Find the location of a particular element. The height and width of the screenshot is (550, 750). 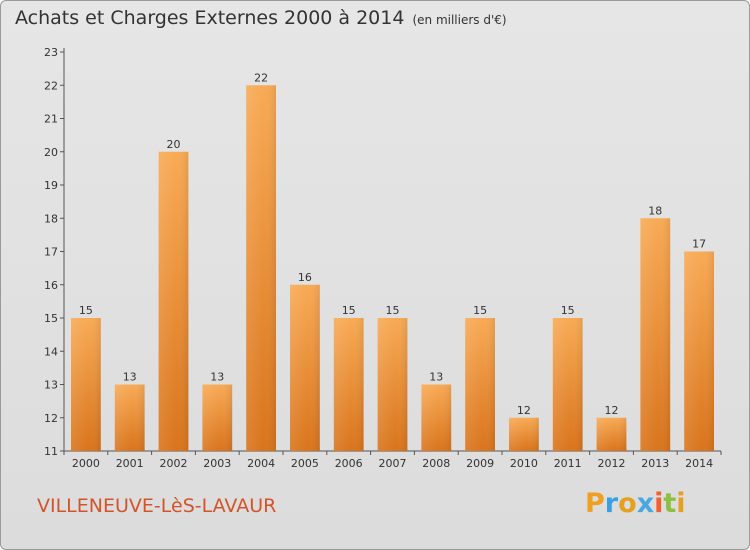

y-tick-label: 14 is located at coordinates (51, 351).